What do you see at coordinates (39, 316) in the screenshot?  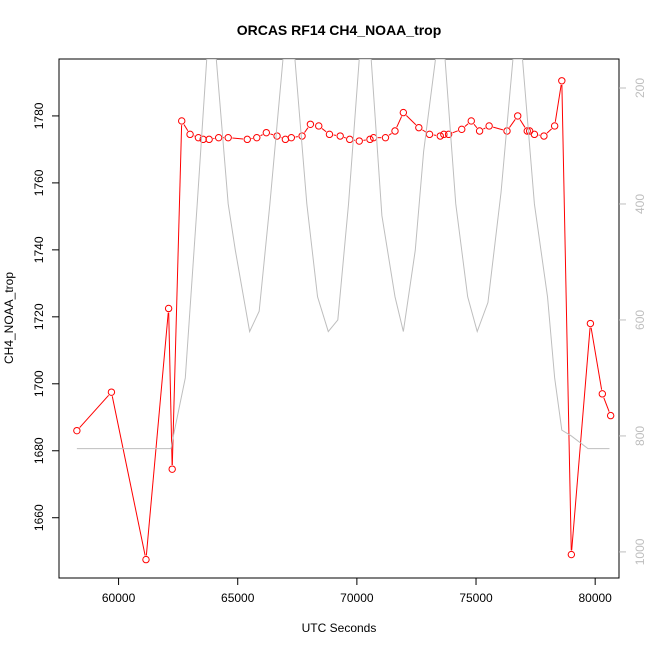 I see `y-tick-label: 1720` at bounding box center [39, 316].